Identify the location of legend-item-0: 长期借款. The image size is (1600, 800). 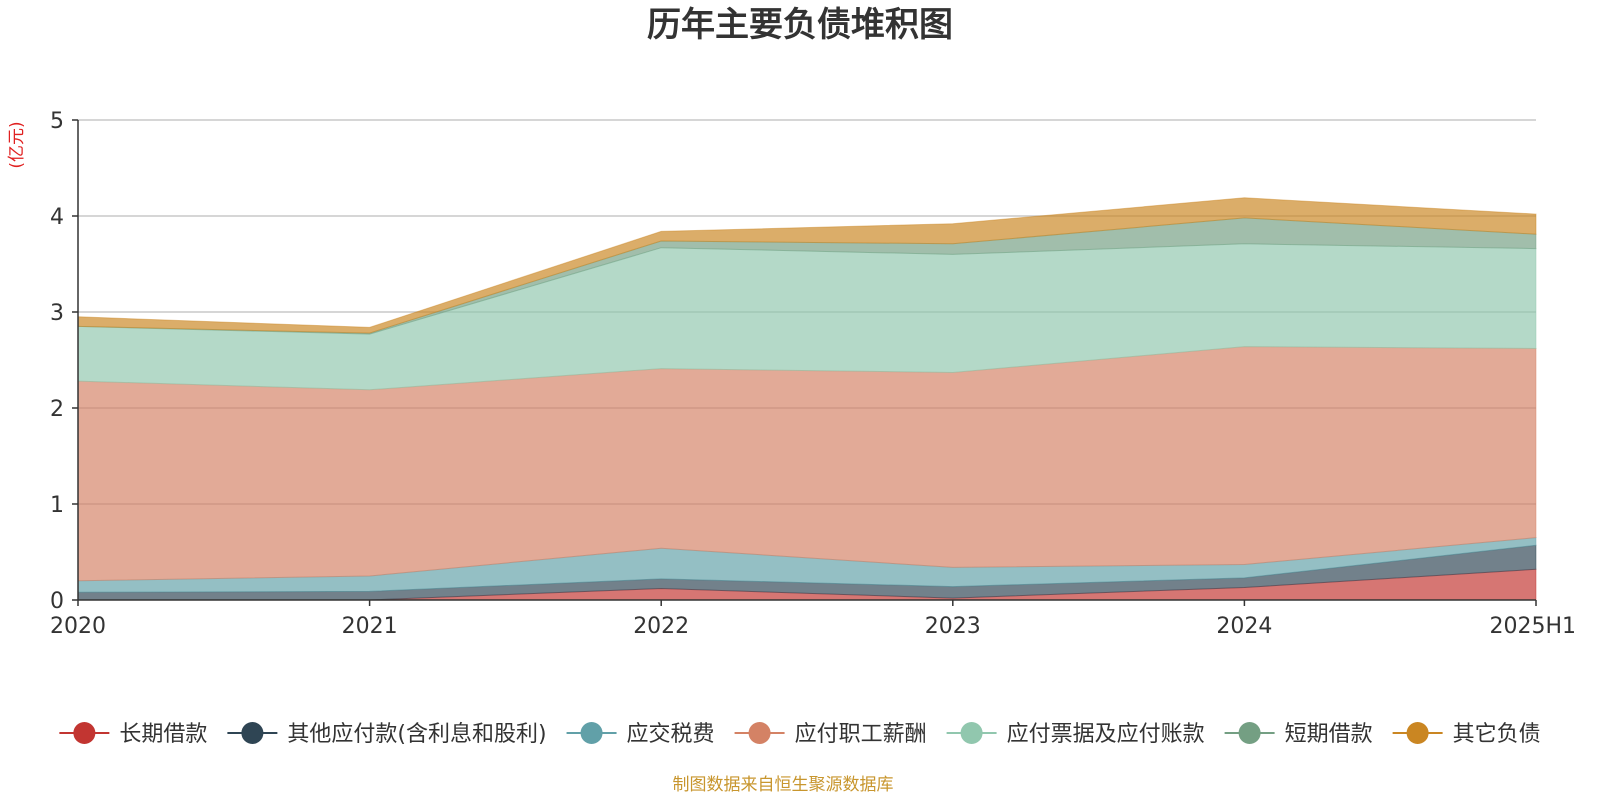
(133, 734).